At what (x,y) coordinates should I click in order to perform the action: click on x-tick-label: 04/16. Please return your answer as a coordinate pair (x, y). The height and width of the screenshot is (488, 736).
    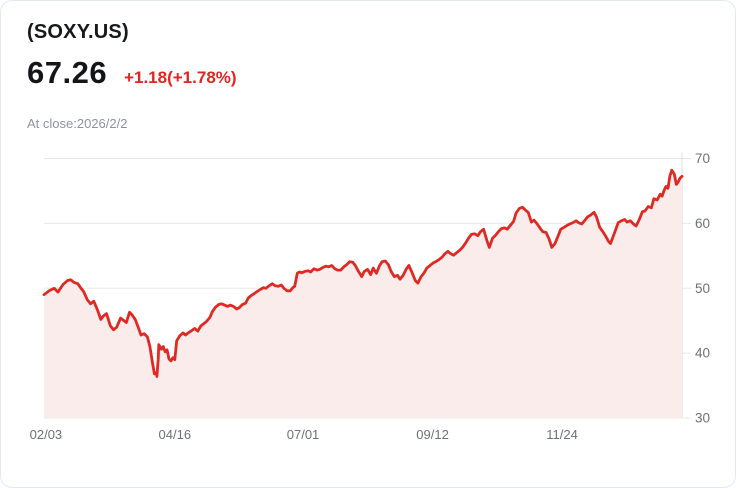
    Looking at the image, I should click on (175, 434).